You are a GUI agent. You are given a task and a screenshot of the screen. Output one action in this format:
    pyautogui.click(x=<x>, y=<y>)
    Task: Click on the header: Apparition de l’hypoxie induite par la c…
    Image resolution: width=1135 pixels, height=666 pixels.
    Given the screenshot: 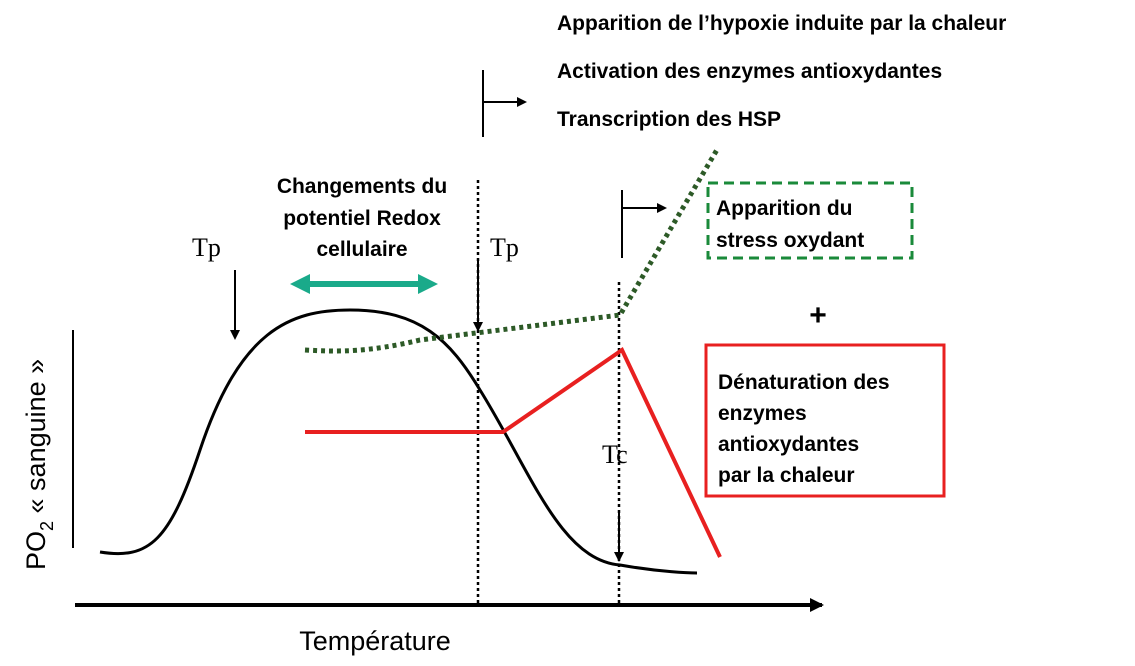 What is the action you would take?
    pyautogui.click(x=781, y=71)
    